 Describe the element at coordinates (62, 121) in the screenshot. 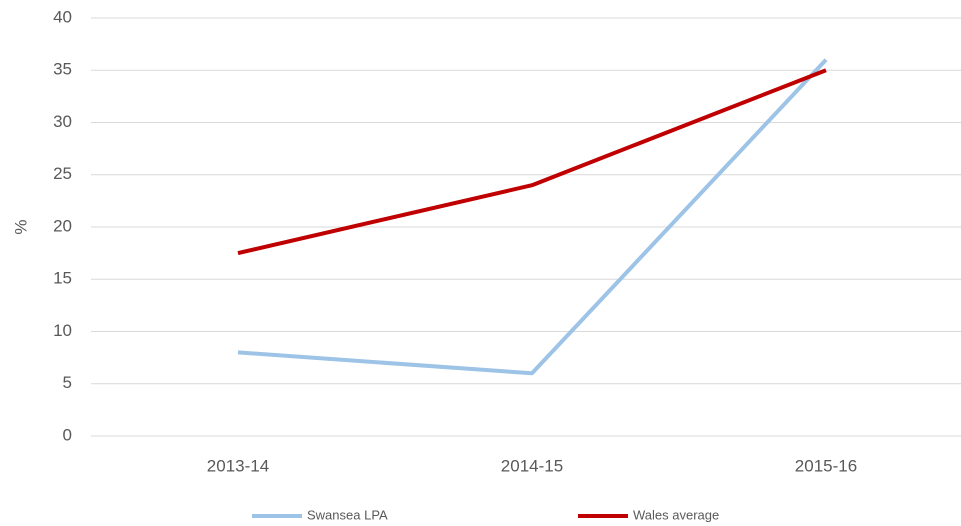

I see `y-tick-label: 30` at that location.